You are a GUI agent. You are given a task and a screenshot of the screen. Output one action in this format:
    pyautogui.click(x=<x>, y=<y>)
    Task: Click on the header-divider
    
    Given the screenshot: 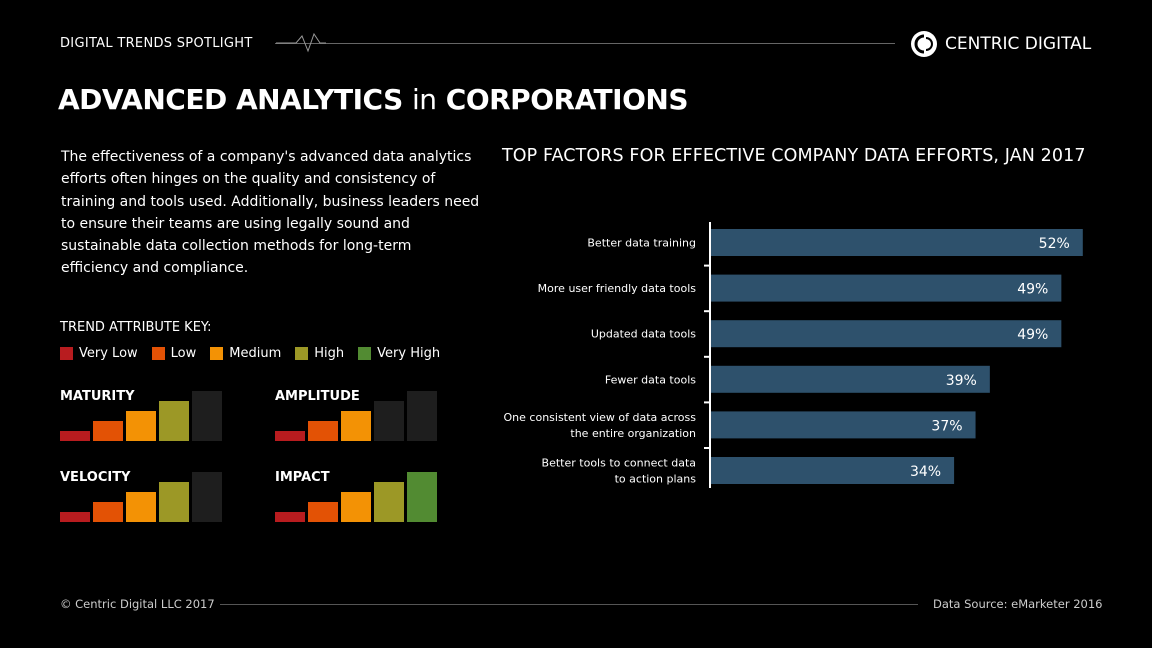 What is the action you would take?
    pyautogui.click(x=585, y=43)
    